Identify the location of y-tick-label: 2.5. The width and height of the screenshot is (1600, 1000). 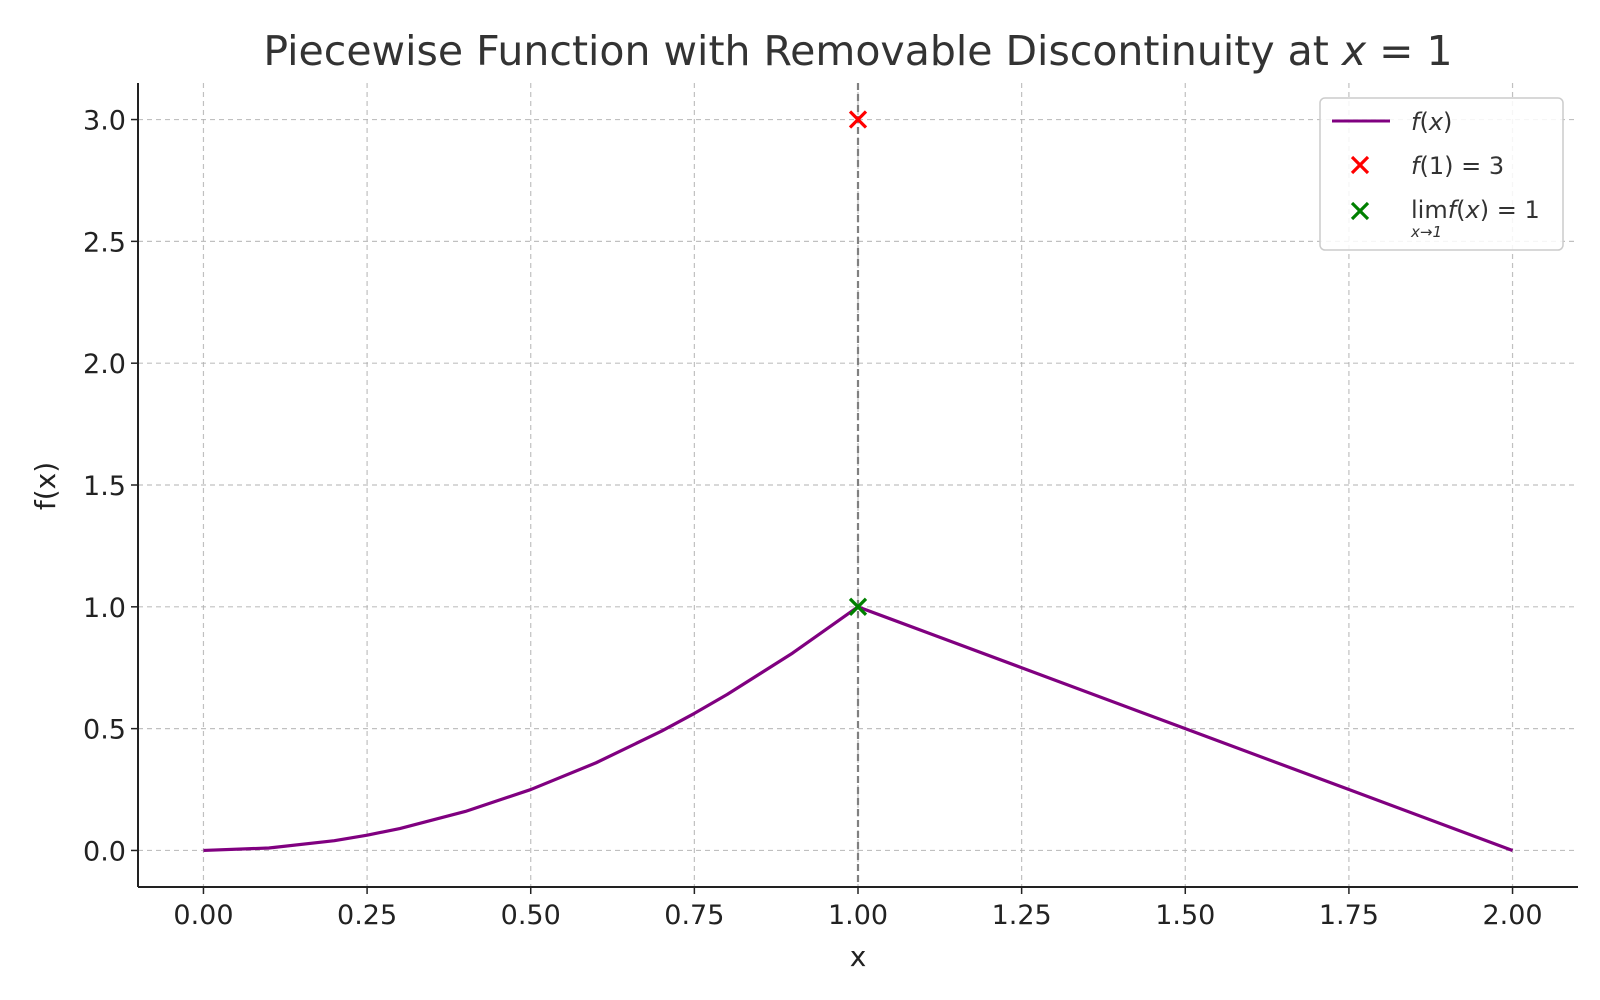
(104, 242).